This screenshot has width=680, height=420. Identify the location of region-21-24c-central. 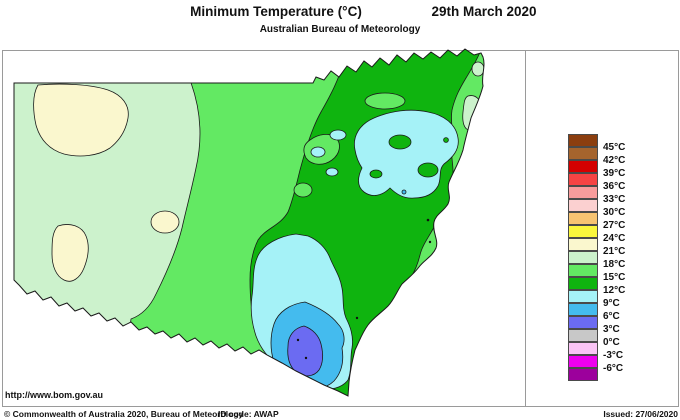
(165, 222).